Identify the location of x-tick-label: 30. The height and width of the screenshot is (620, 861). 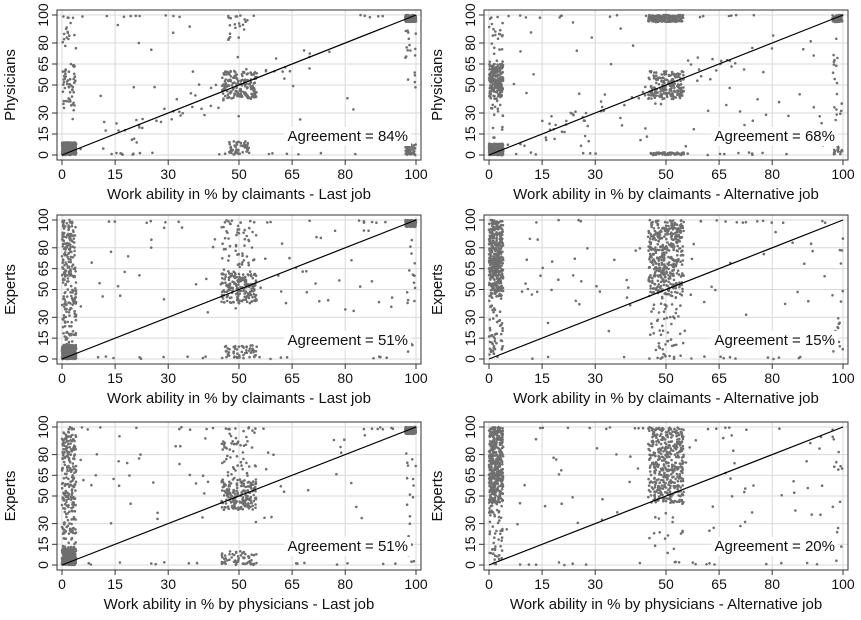
(595, 378).